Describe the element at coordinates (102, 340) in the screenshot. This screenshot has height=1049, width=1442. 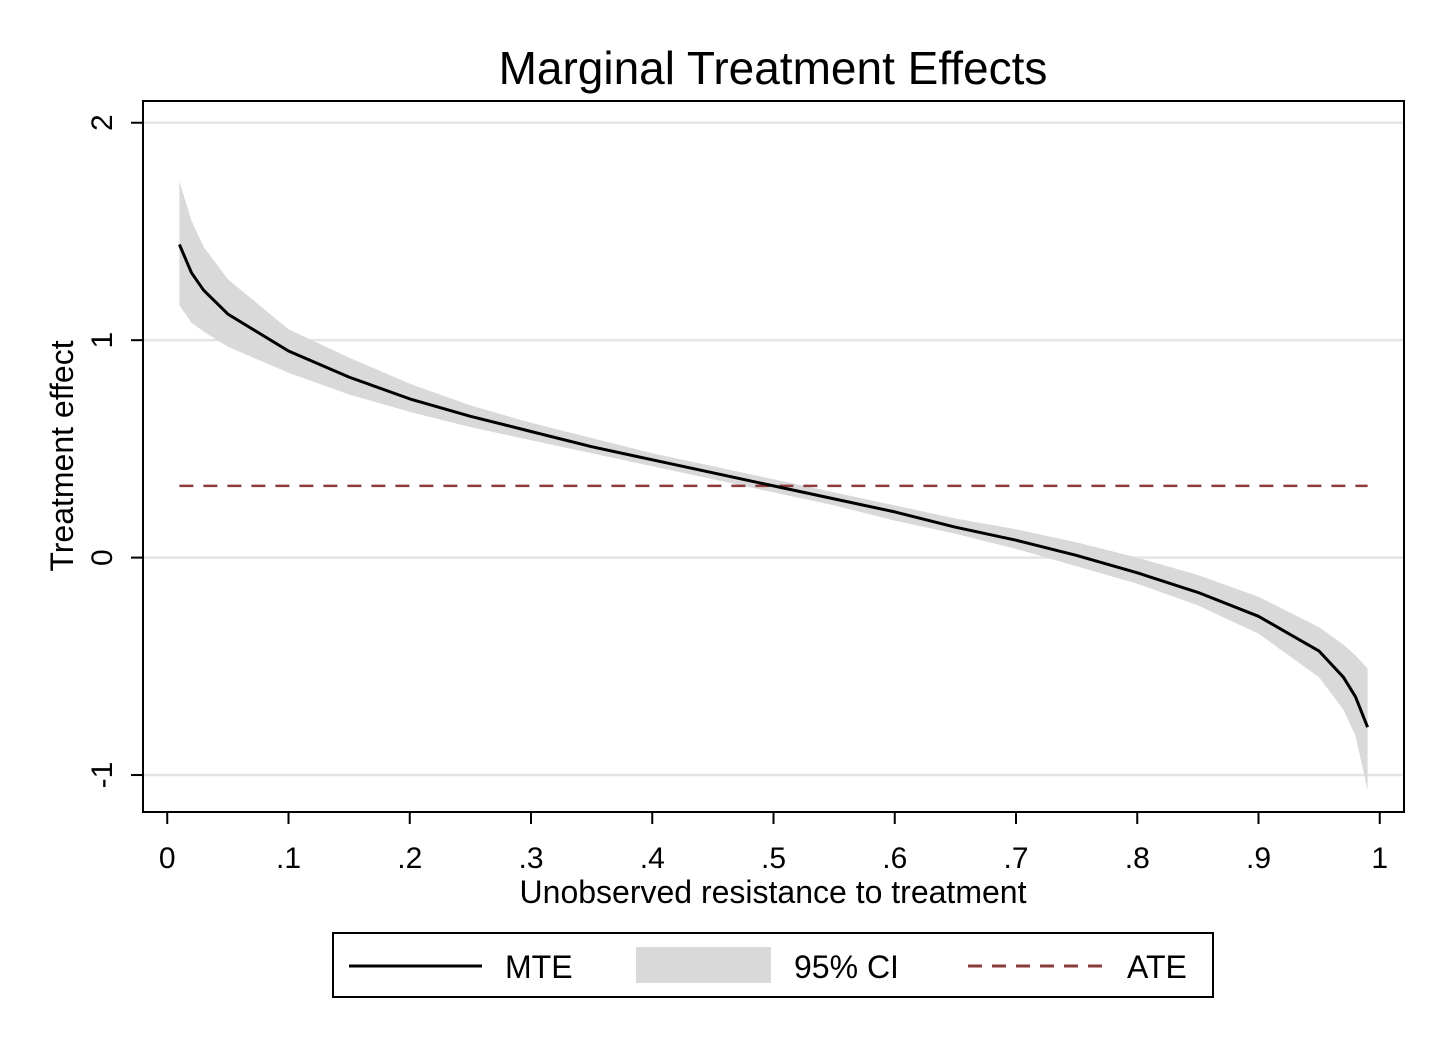
I see `y-tick-label-2: 1` at that location.